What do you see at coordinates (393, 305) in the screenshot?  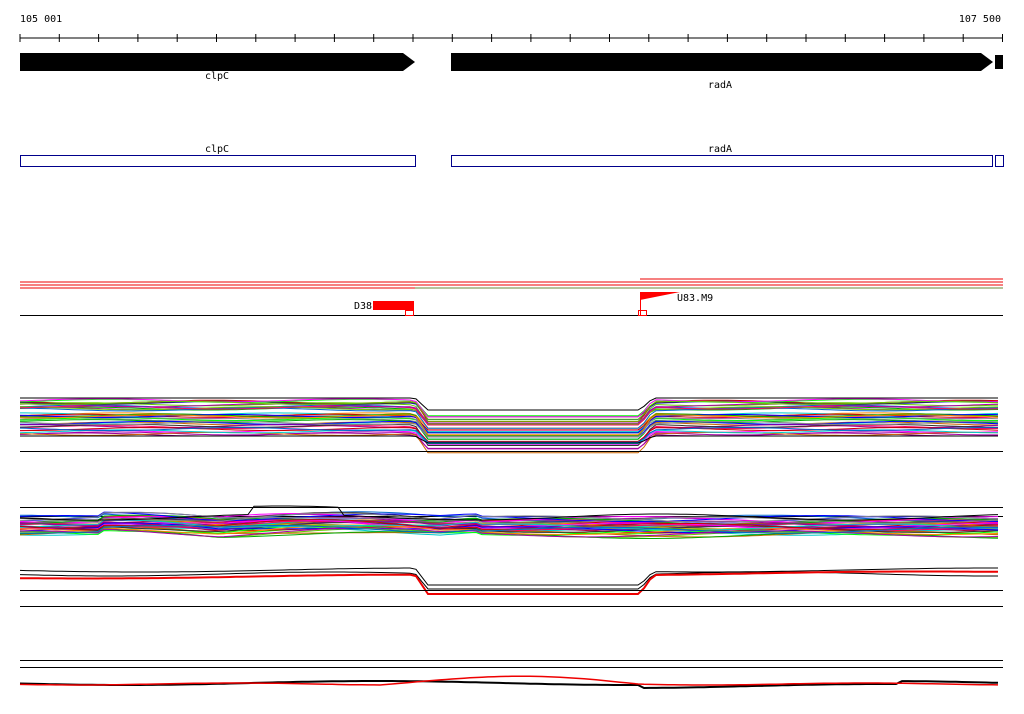 I see `feature-block` at bounding box center [393, 305].